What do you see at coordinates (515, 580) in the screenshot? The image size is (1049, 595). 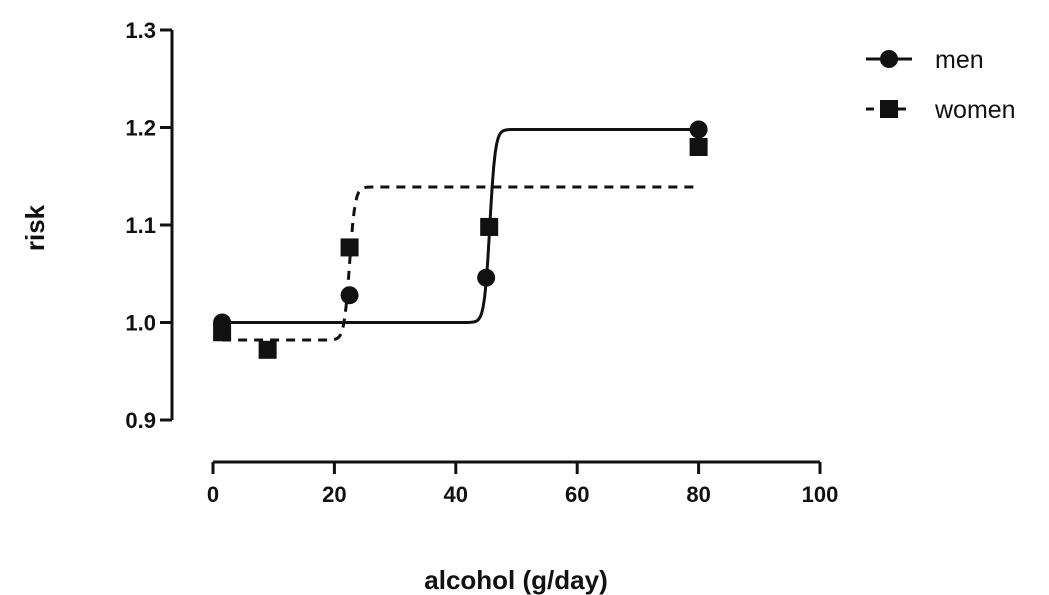 I see `x-axis-title: alcohol (g/day)` at bounding box center [515, 580].